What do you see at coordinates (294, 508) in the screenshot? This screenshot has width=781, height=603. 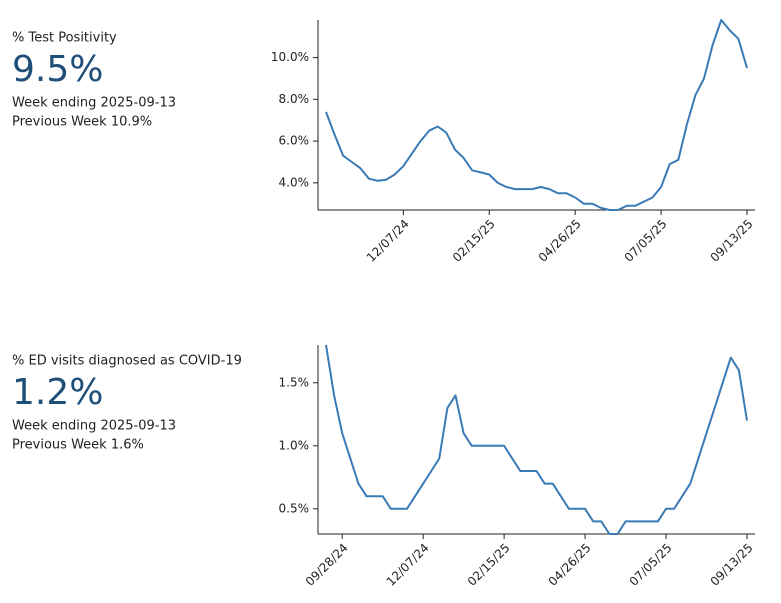 I see `y-tick-label: 0.5%` at bounding box center [294, 508].